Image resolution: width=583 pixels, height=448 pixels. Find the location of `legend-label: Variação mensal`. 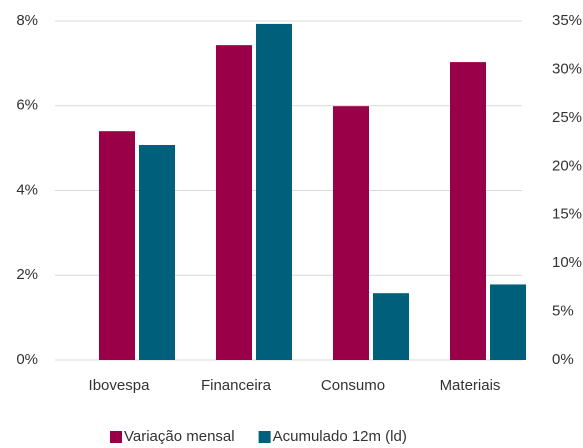

legend-label: Variação mensal is located at coordinates (179, 436).